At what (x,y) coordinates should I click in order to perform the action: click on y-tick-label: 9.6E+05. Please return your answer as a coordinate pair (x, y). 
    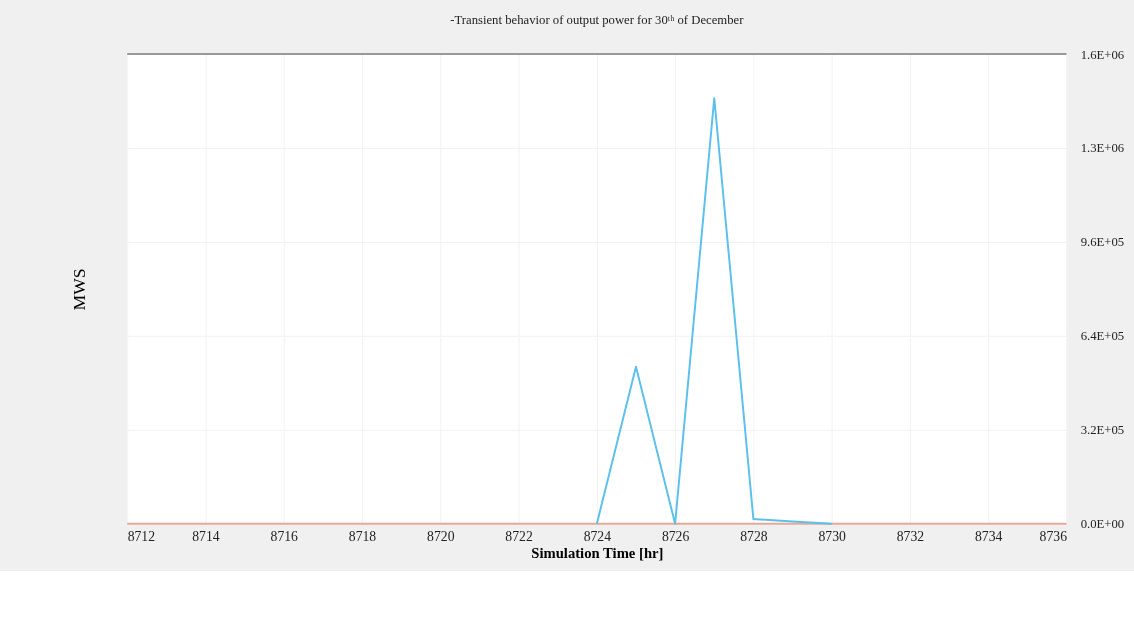
    Looking at the image, I should click on (1102, 242).